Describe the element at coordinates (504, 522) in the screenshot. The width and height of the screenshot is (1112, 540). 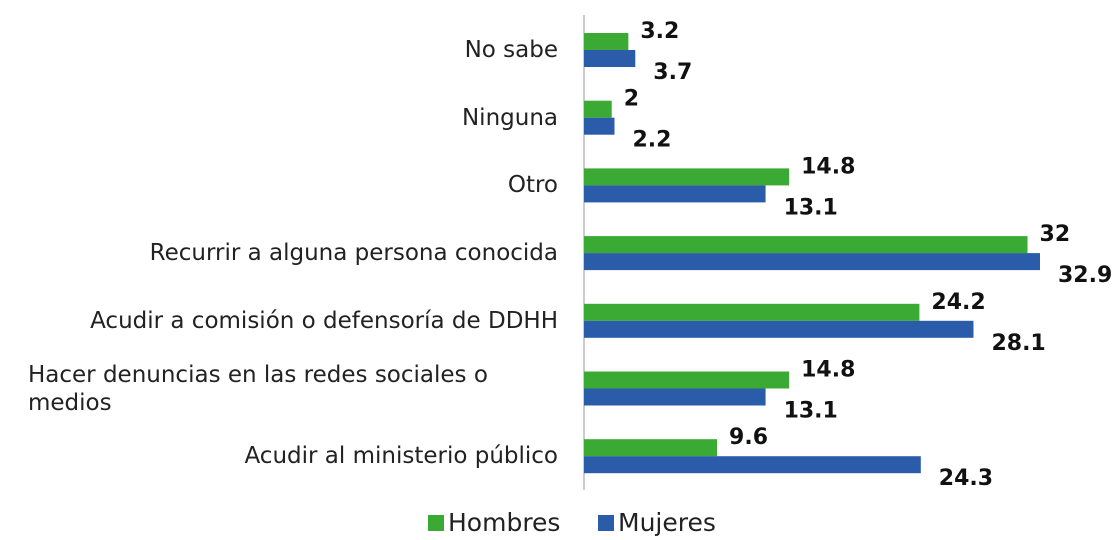
I see `legend-label: Hombres` at that location.